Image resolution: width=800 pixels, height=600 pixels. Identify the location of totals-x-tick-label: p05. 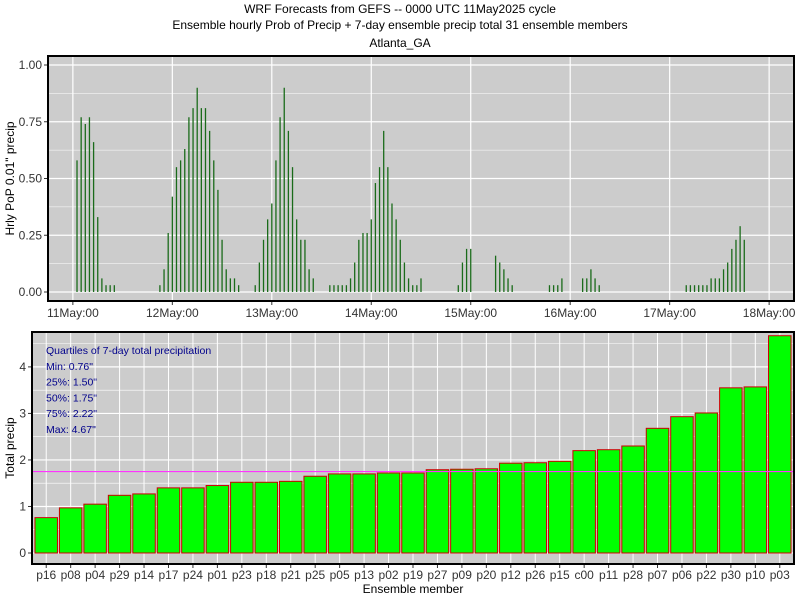
(340, 575).